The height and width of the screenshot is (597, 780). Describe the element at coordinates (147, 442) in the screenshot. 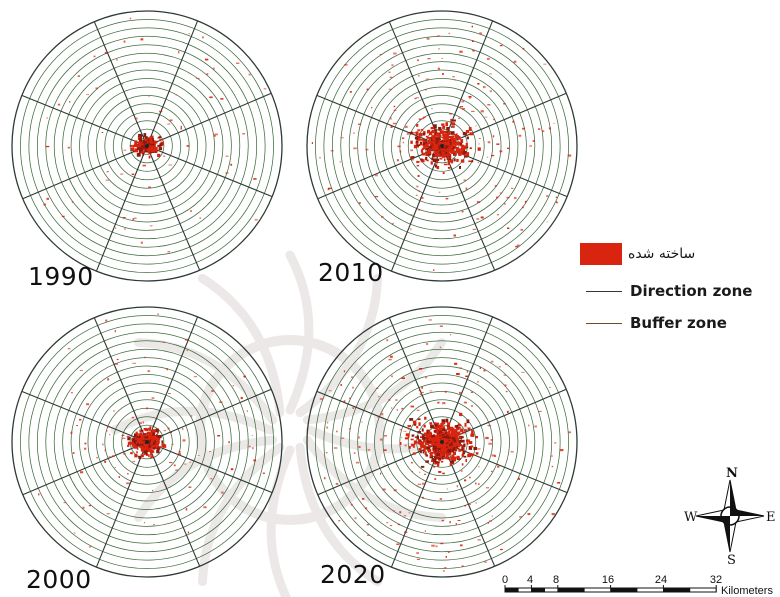

I see `map-center-point` at that location.